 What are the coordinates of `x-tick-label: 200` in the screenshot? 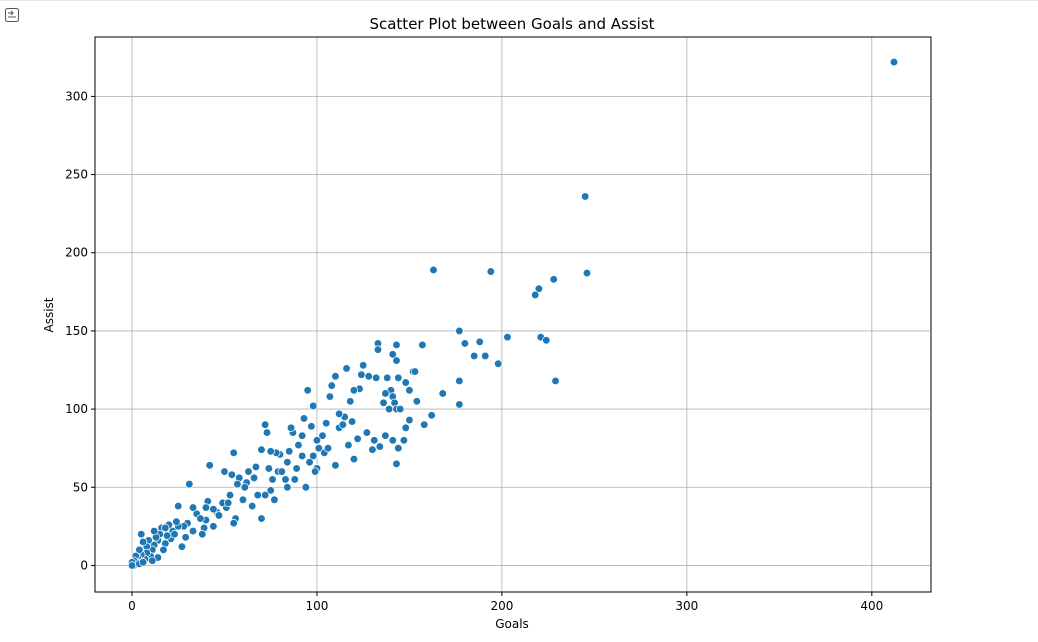 It's located at (501, 606).